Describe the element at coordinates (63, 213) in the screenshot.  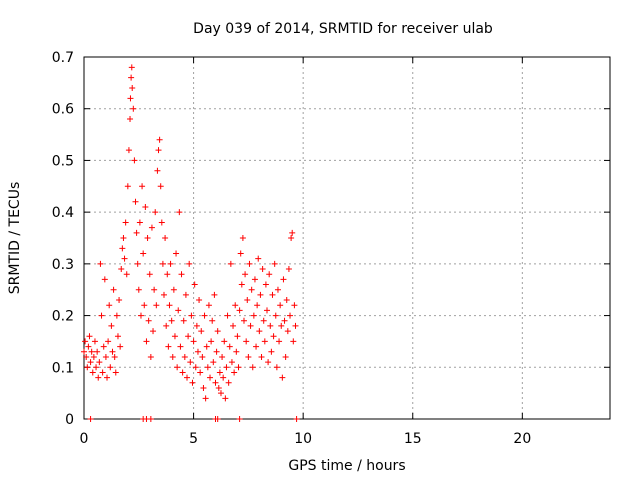
I see `y-tick-label: 0.4` at that location.